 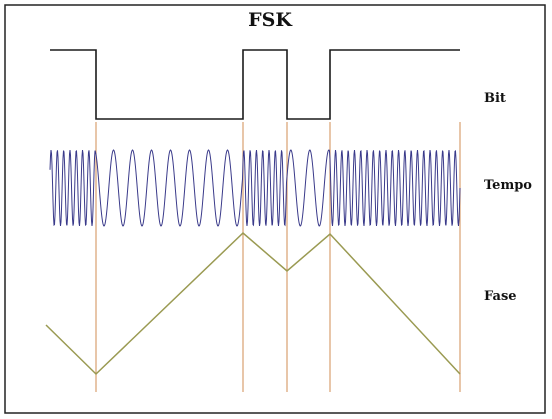 I want to click on tempo-label: Tempo, so click(x=508, y=185).